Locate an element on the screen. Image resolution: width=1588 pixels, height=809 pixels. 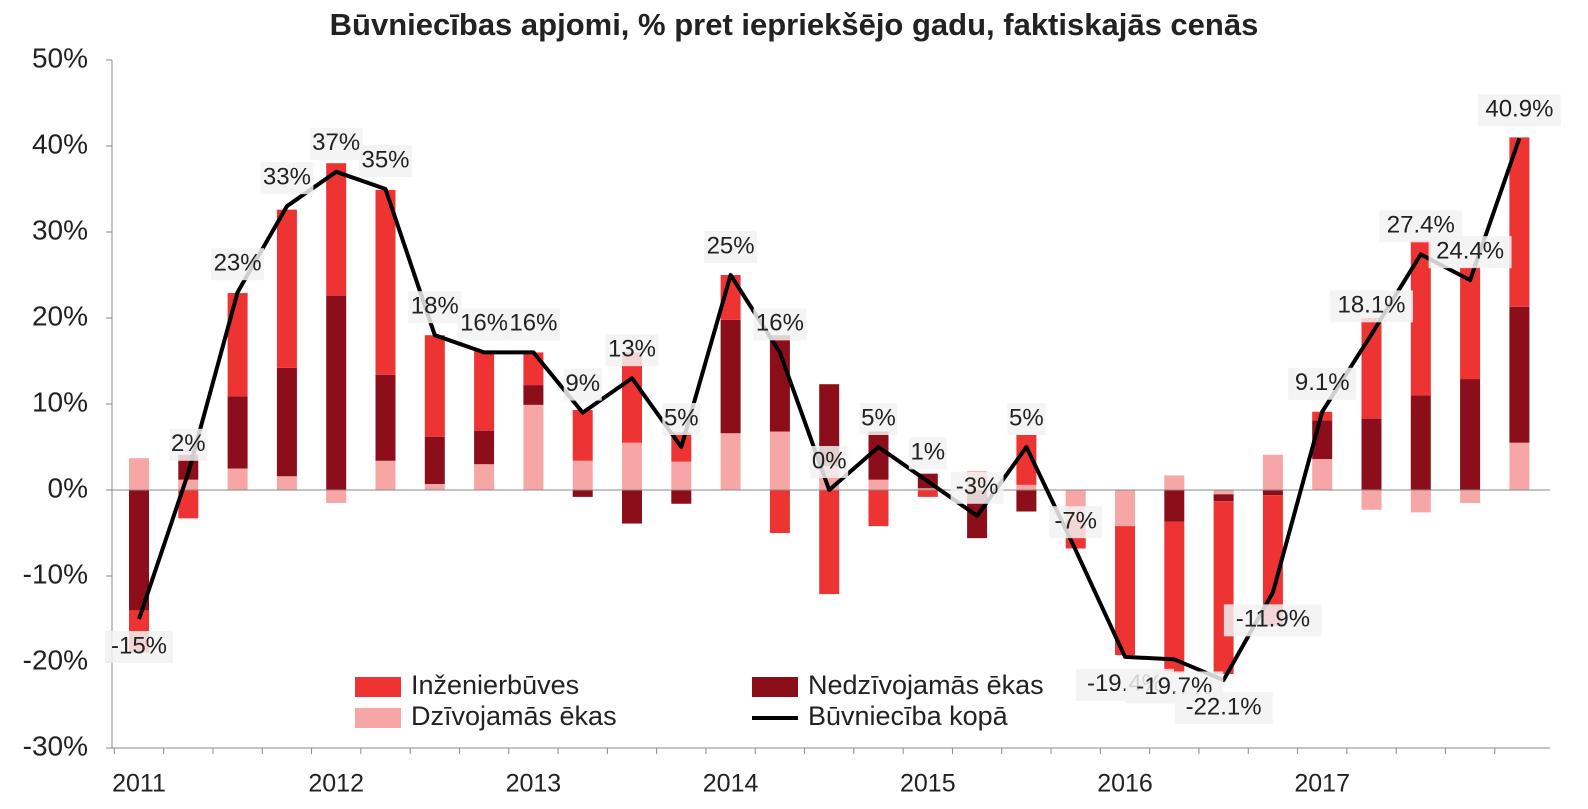
data-label: 40.9% is located at coordinates (1519, 109).